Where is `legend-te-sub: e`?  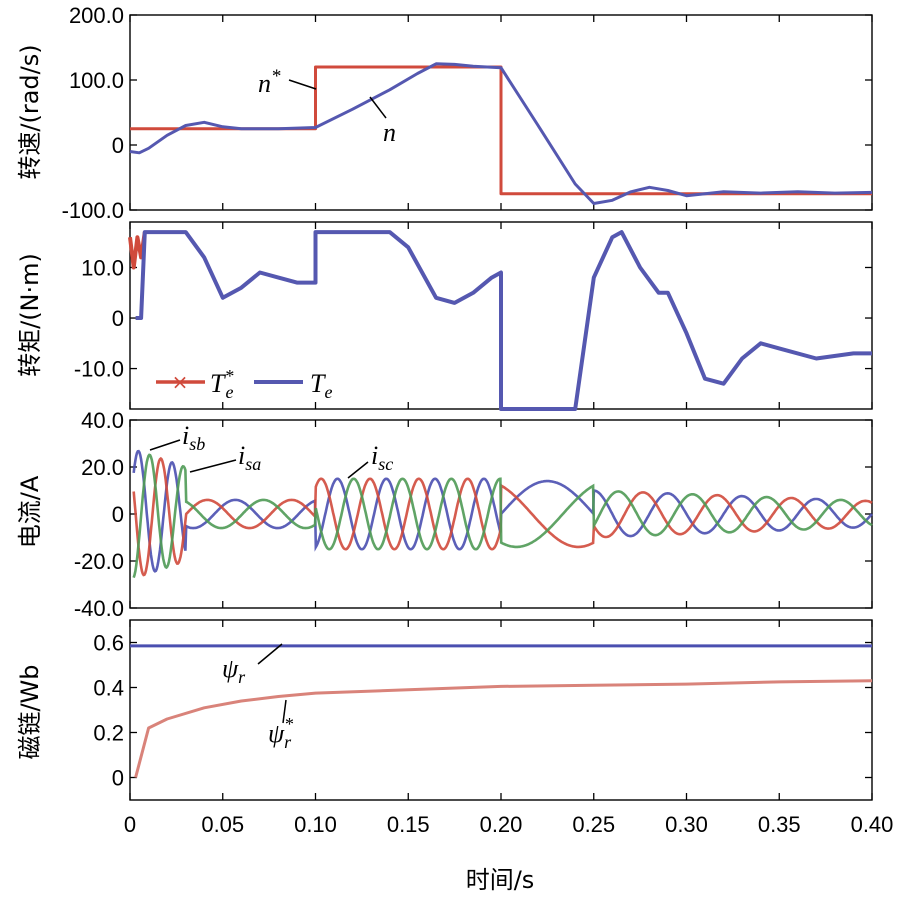
legend-te-sub: e is located at coordinates (328, 392).